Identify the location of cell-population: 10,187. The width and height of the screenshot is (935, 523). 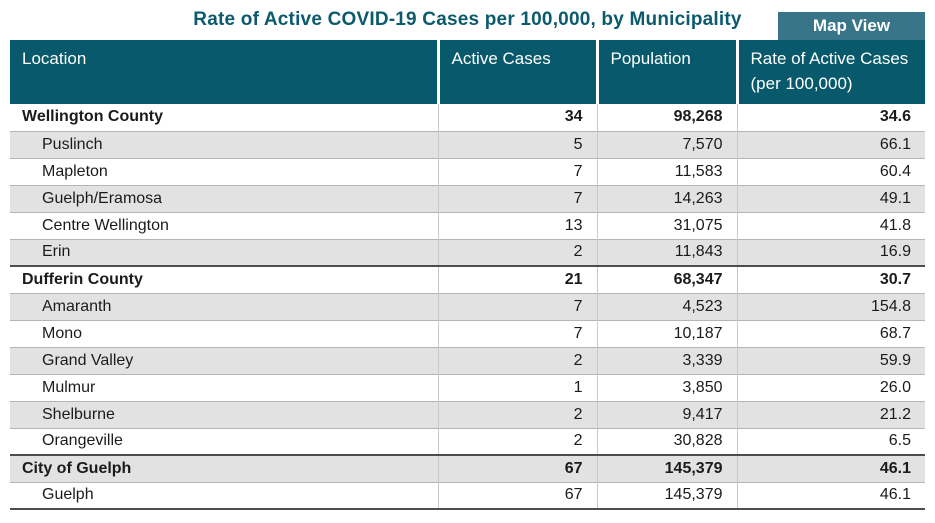
(666, 333).